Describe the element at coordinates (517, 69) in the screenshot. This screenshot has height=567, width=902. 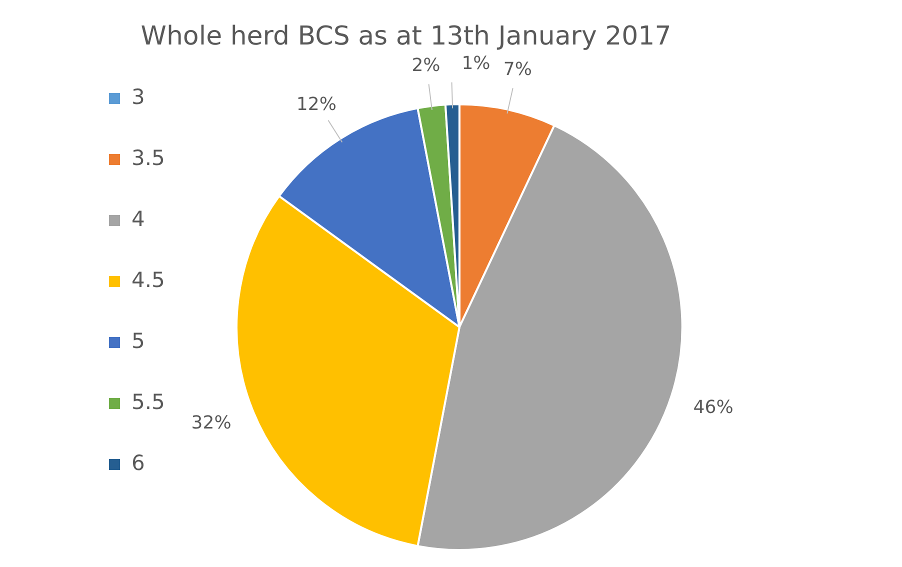
I see `data-label: 7%` at that location.